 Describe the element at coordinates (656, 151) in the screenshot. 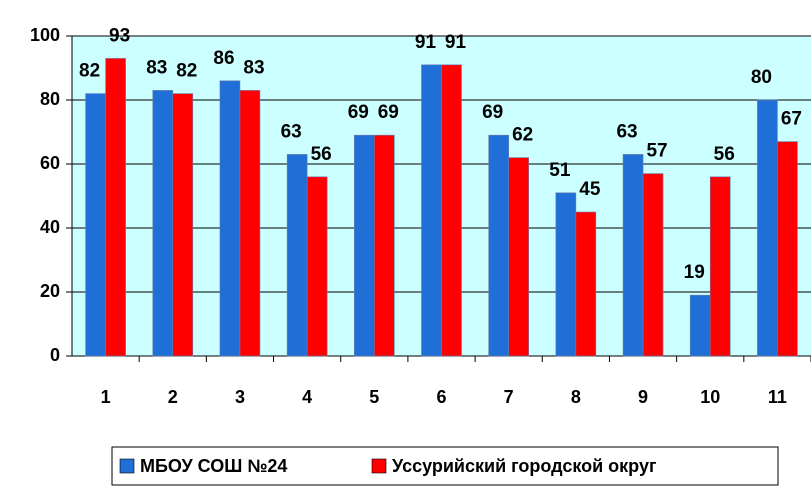

I see `data-label: 57` at that location.